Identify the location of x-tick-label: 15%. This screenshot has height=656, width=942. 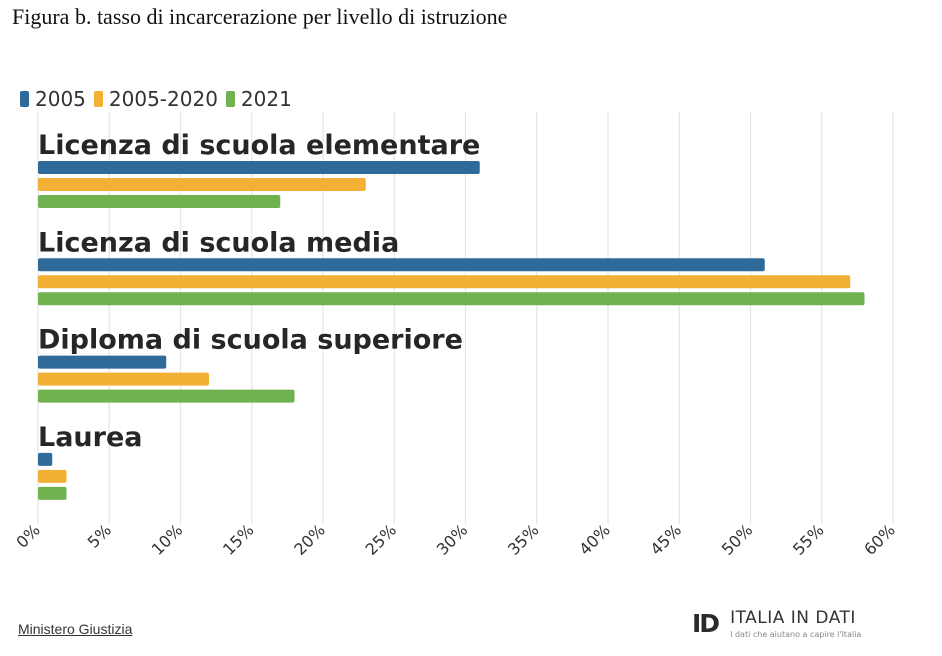
(238, 539).